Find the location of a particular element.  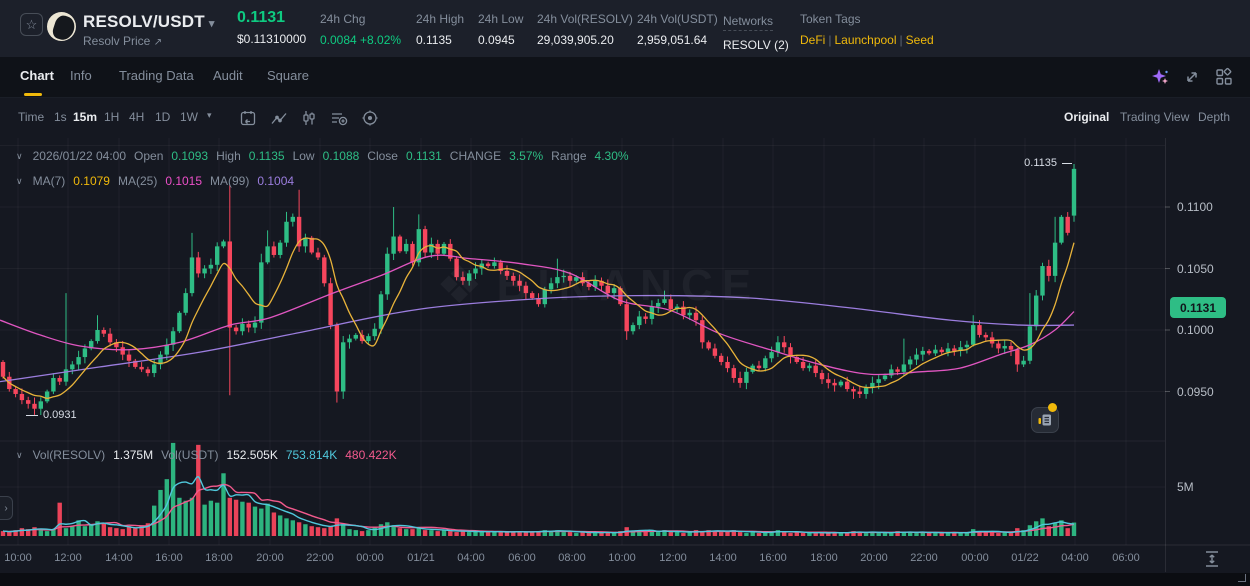

tab-square: Square is located at coordinates (288, 75).